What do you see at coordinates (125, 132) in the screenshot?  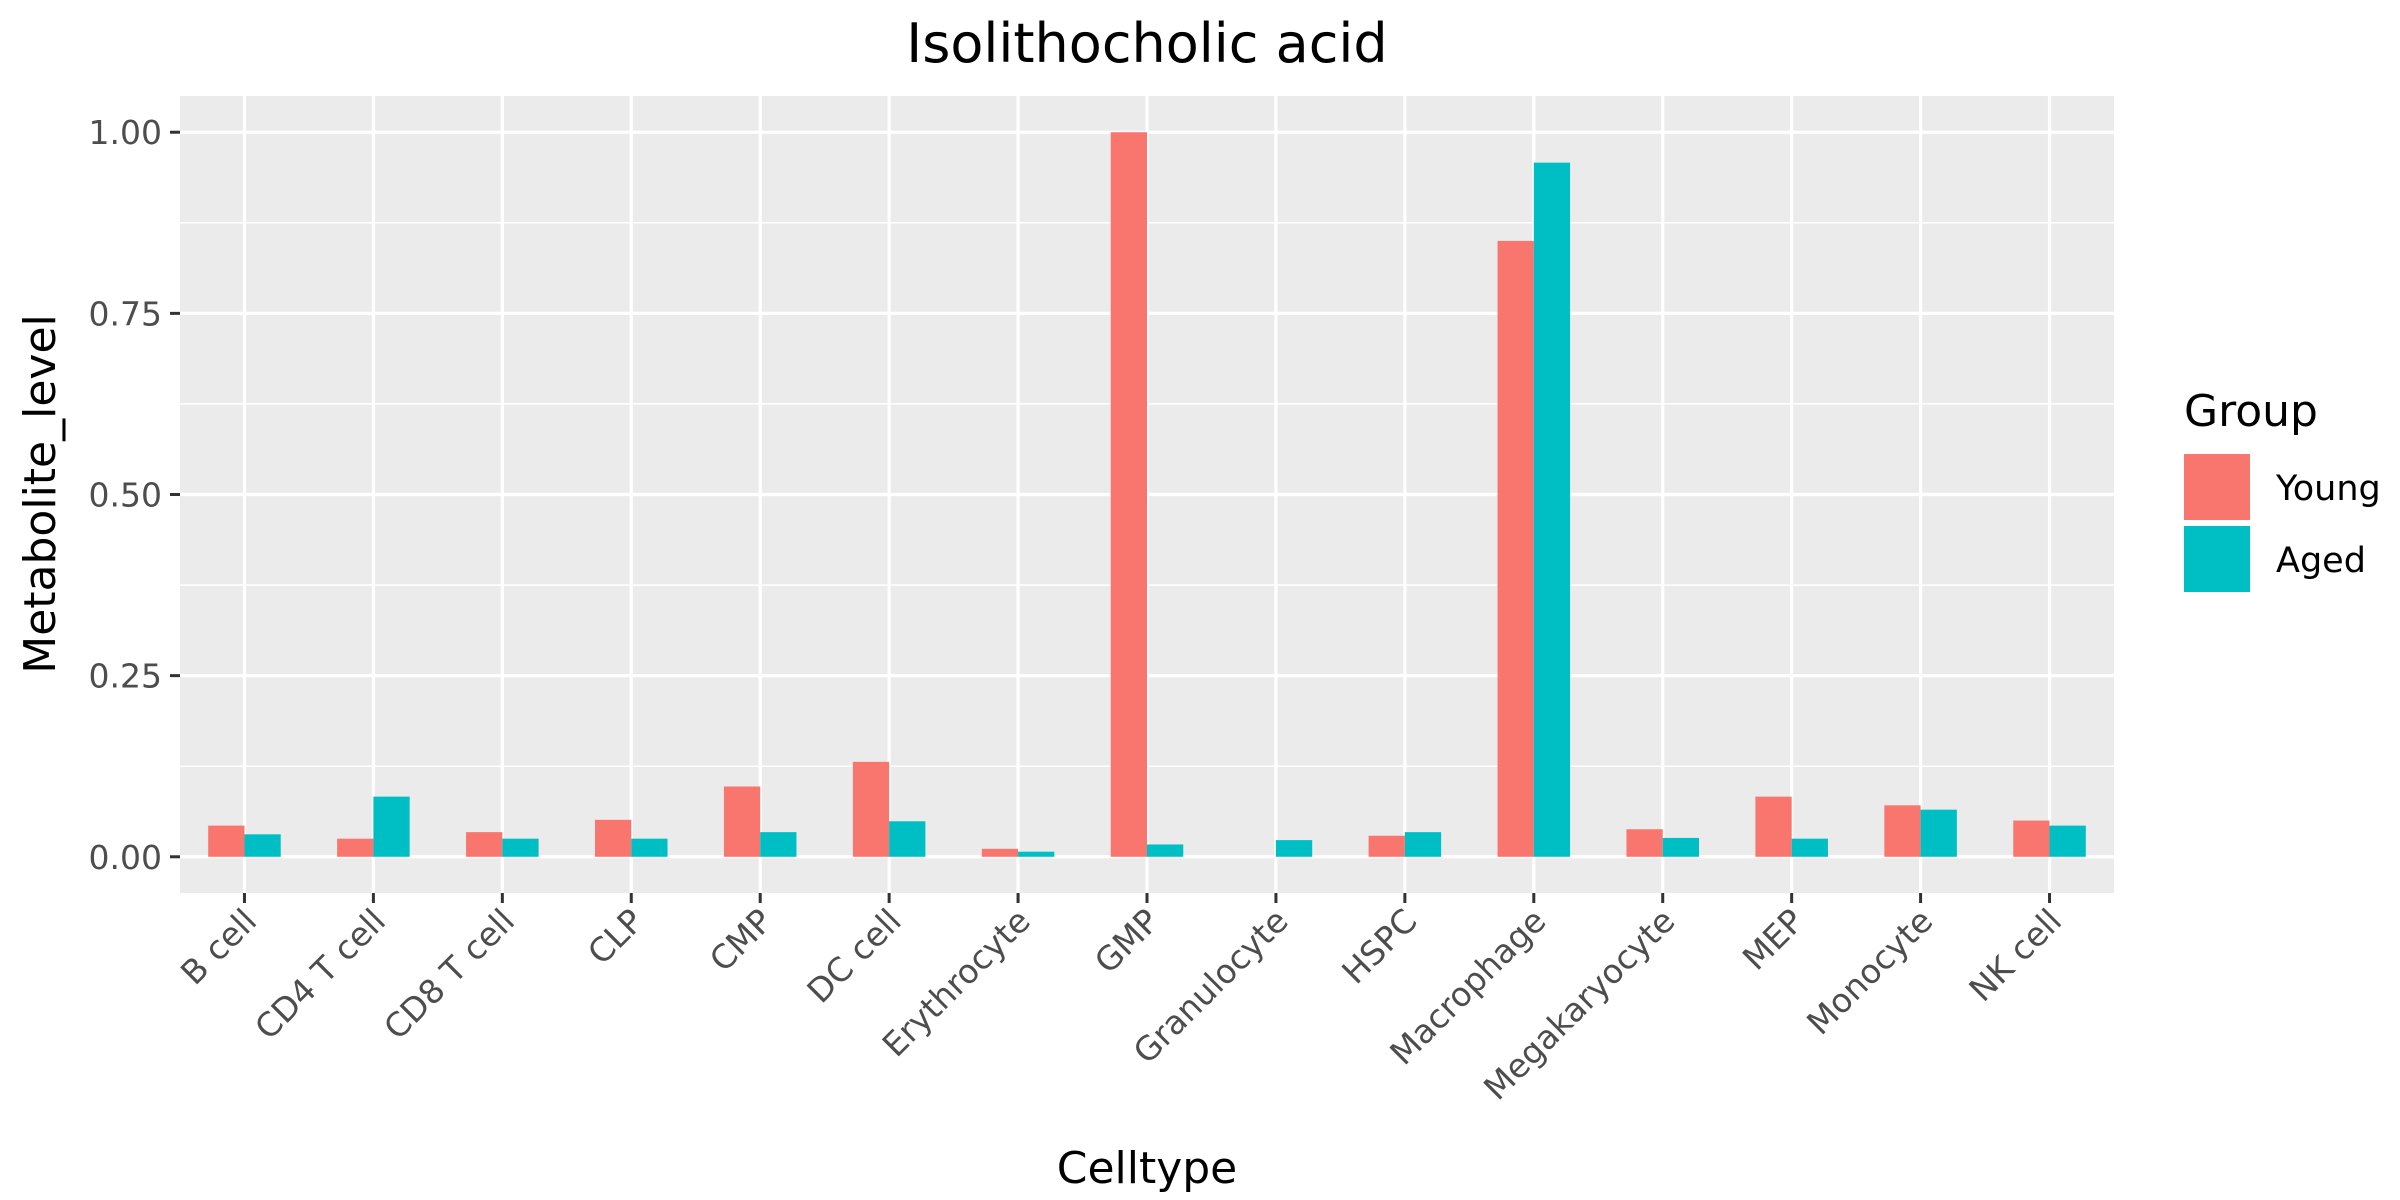 I see `y-tick-label: 1.00` at bounding box center [125, 132].